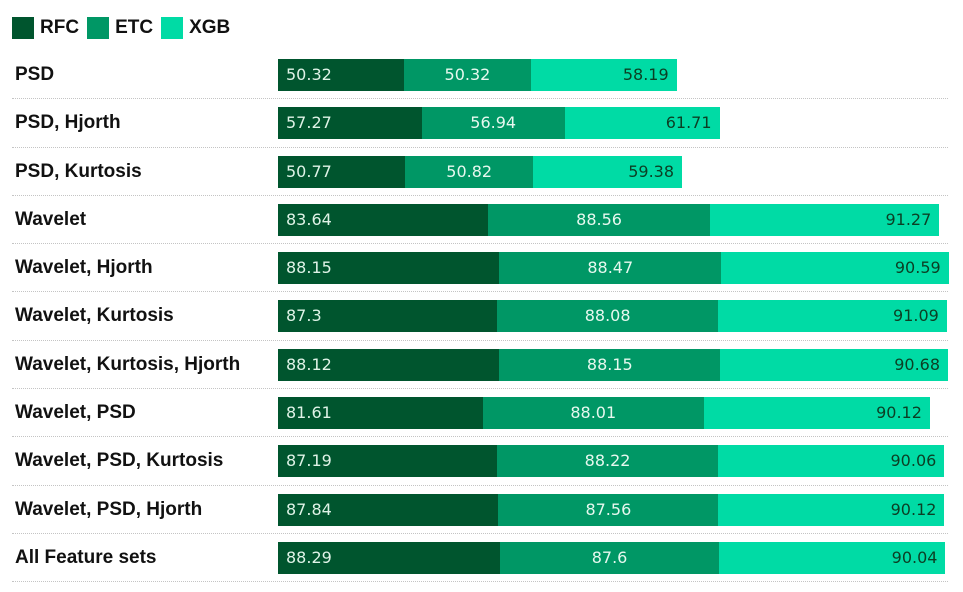  What do you see at coordinates (342, 171) in the screenshot?
I see `bar-segment-rfc: 50.77` at bounding box center [342, 171].